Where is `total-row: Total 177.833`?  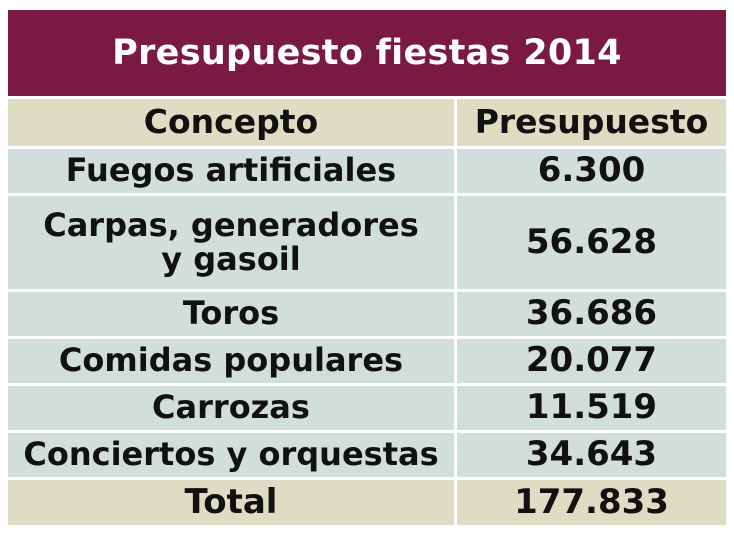
total-row: Total 177.833 is located at coordinates (367, 502).